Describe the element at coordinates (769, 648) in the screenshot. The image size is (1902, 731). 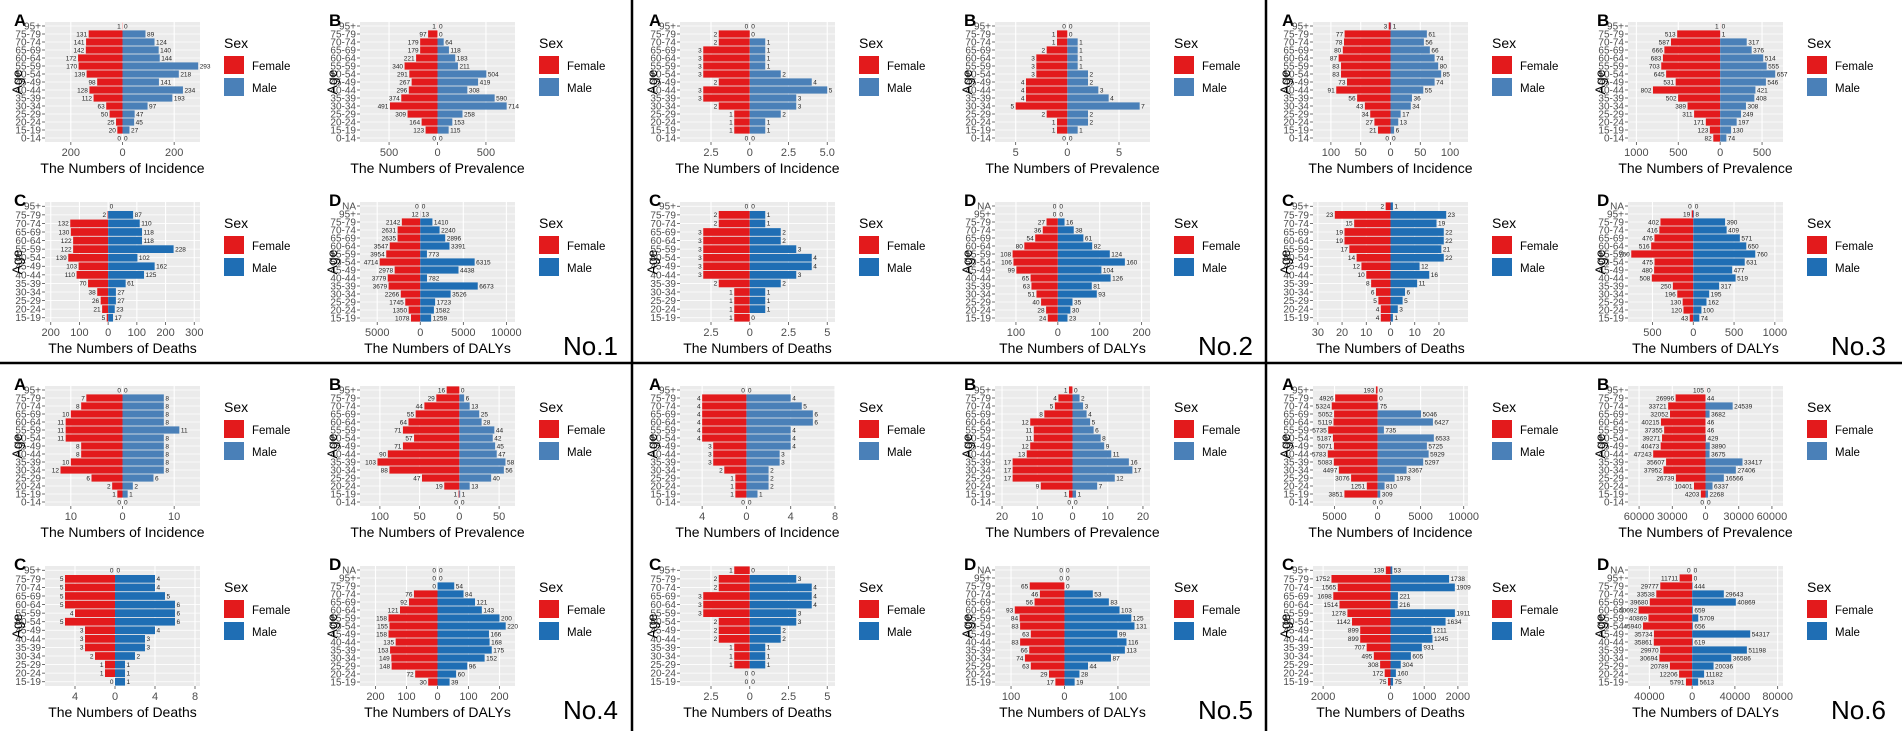
I see `data-label-male: 1` at that location.